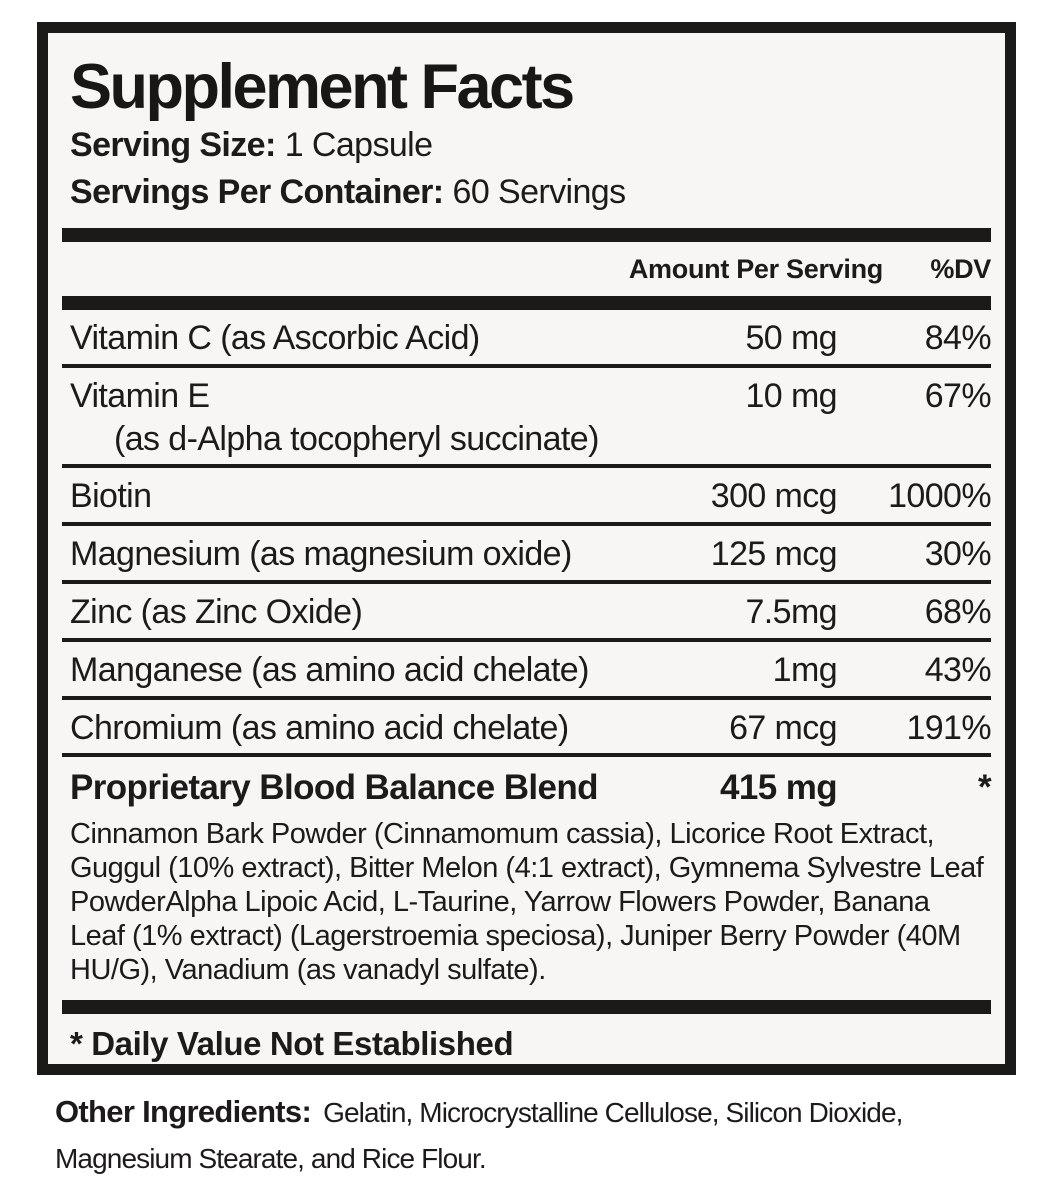 The height and width of the screenshot is (1181, 1039). I want to click on nutrient-amount: 50 mg, so click(791, 338).